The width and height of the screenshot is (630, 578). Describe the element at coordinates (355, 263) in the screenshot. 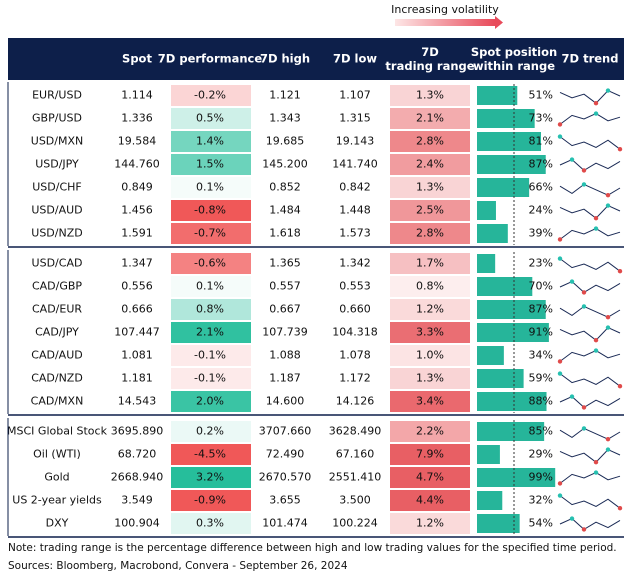

I see `cell: 1.342` at that location.